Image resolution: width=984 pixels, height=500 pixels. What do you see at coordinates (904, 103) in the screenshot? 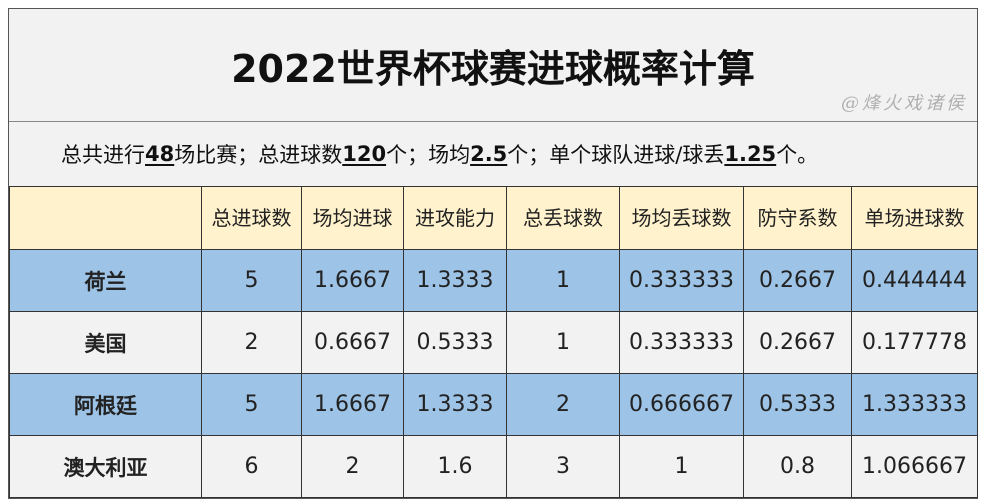
I see `watermark: @烽火戏诸侯` at bounding box center [904, 103].